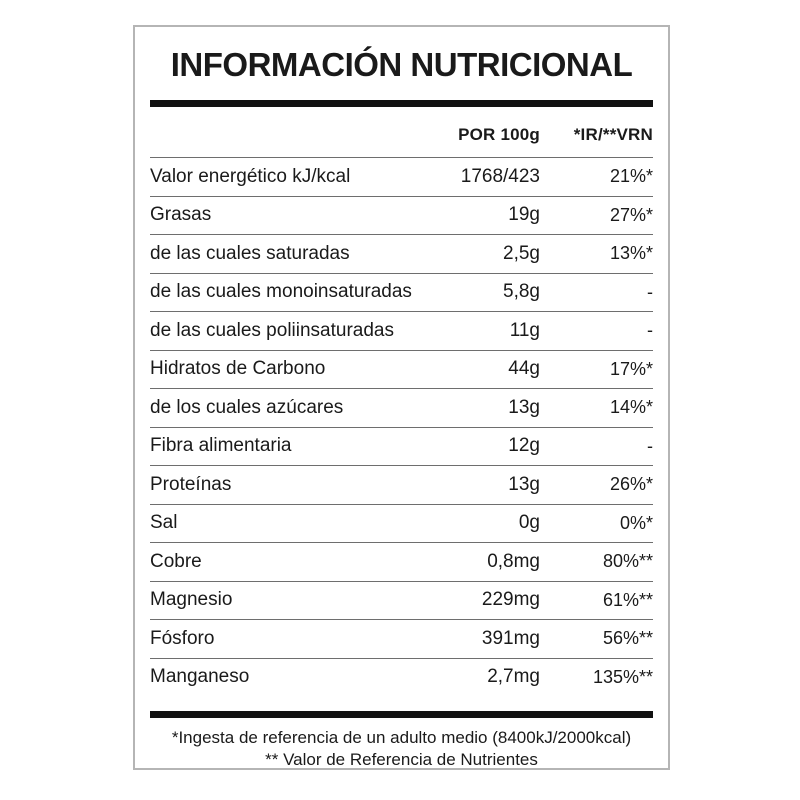 Image resolution: width=800 pixels, height=800 pixels. What do you see at coordinates (500, 176) in the screenshot?
I see `row-value-per100g: 1768/423` at bounding box center [500, 176].